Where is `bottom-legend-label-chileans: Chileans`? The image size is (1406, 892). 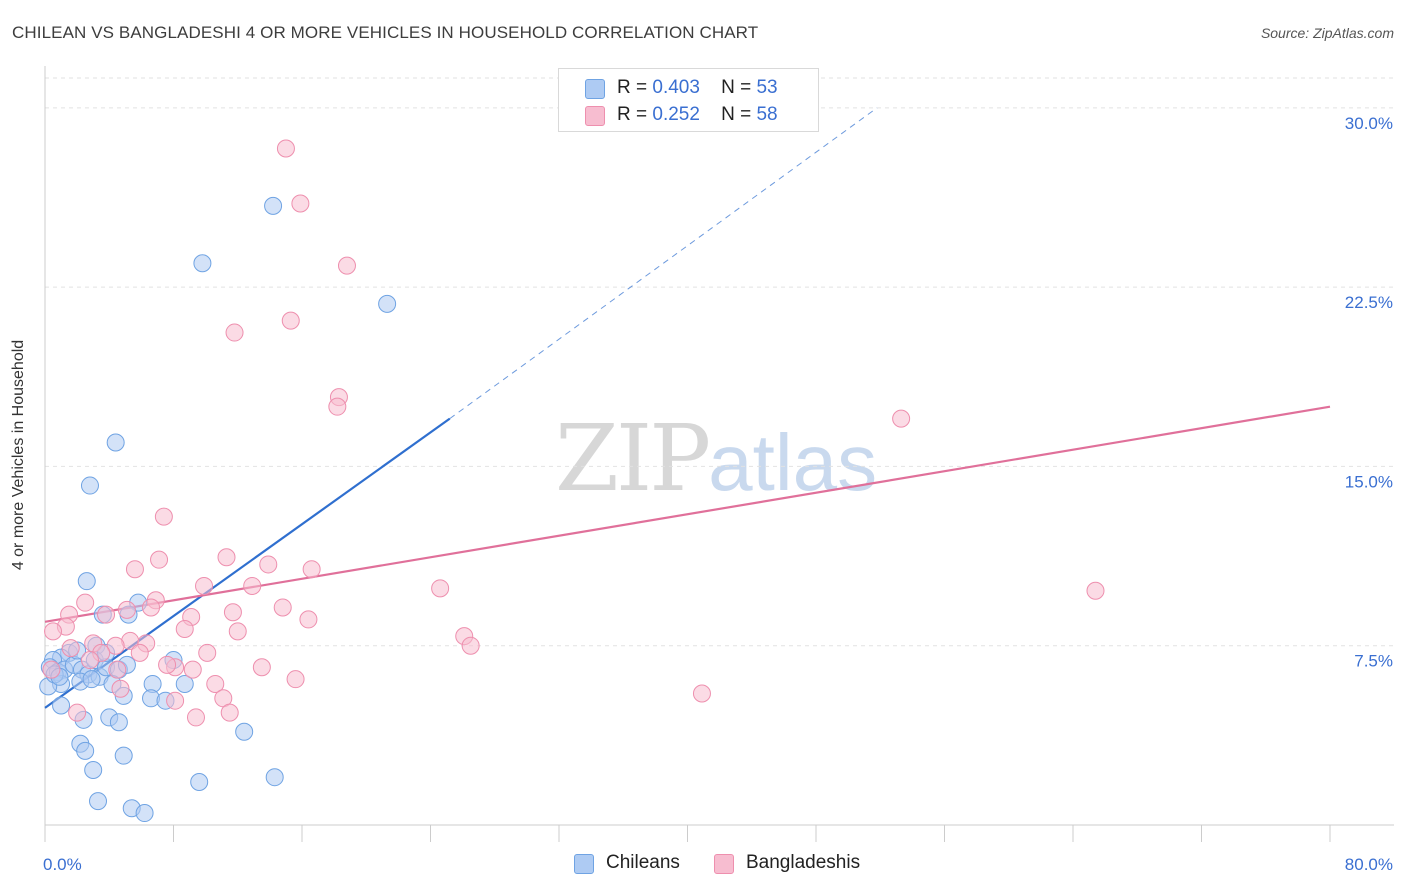
bottom-legend-label-chileans: Chileans is located at coordinates (643, 862).